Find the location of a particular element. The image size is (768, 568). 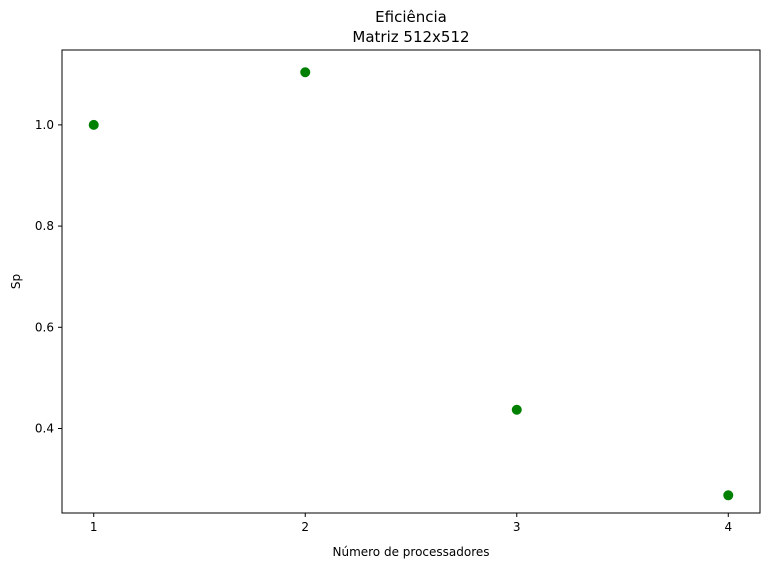

y-tick-label: 0.4 is located at coordinates (44, 428).